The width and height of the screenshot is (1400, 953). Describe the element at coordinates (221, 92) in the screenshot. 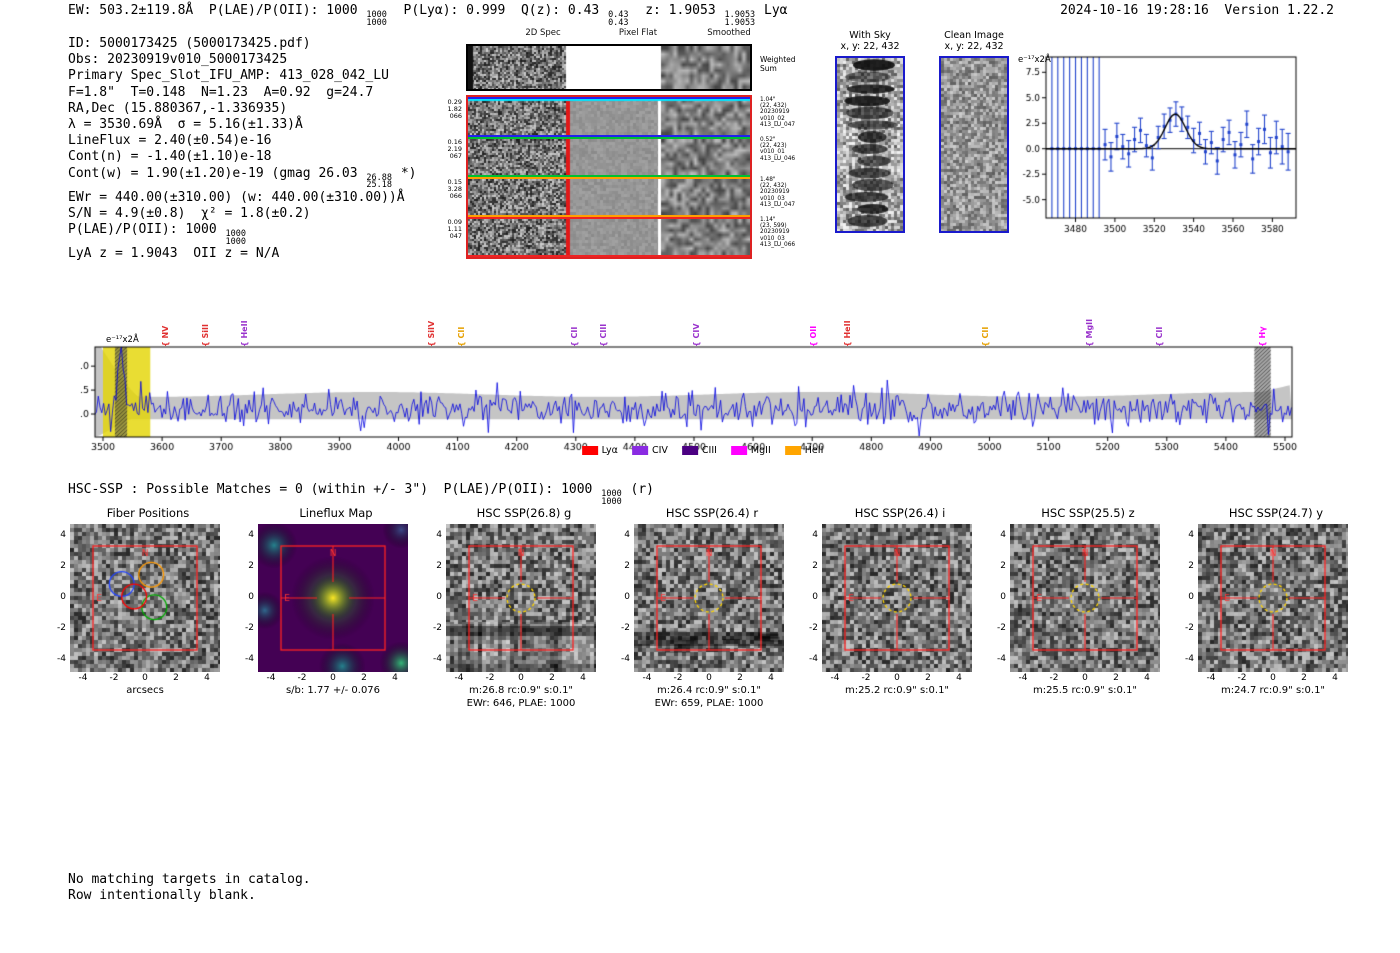

I see `info-text: F=1.8" T=0.148 N=1.23 A=0.92 g=24.7` at that location.